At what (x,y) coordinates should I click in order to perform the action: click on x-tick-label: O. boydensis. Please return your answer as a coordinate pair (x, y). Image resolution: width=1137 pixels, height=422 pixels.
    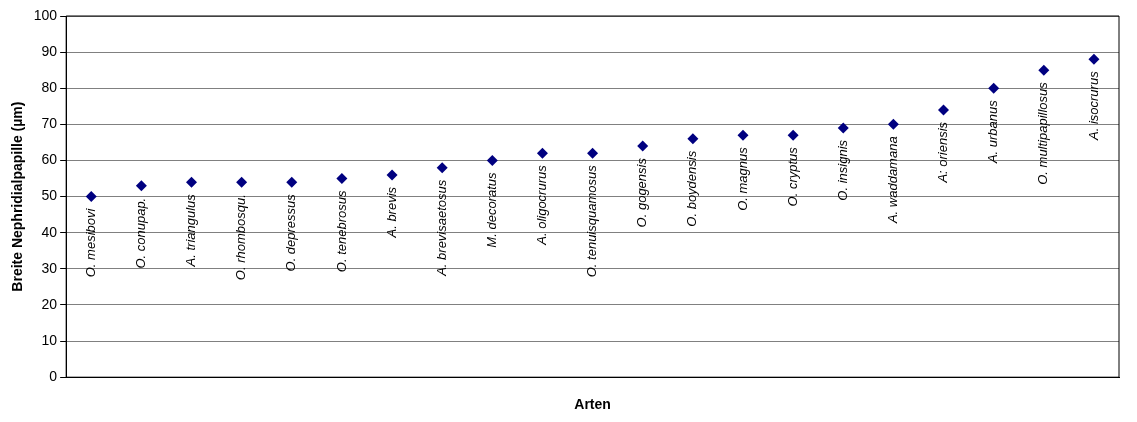
    Looking at the image, I should click on (692, 188).